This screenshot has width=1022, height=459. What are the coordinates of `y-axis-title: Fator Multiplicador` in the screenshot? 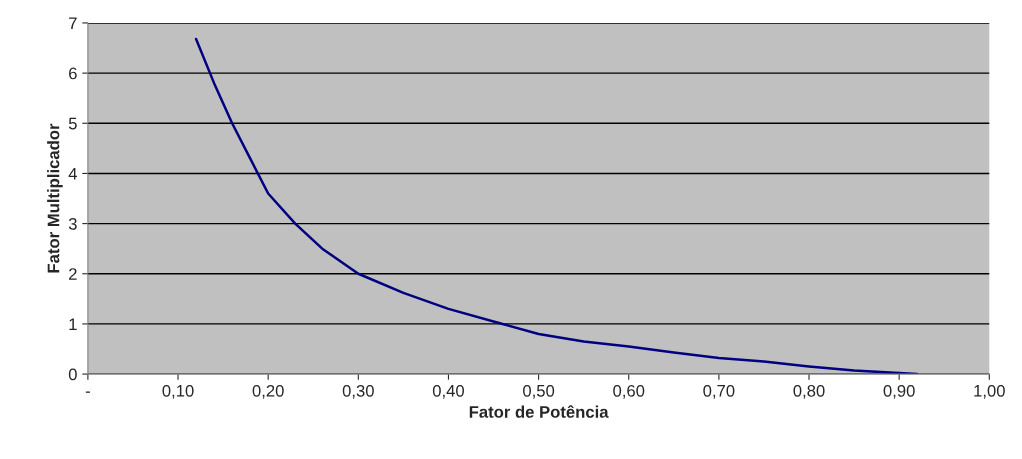 It's located at (55, 198).